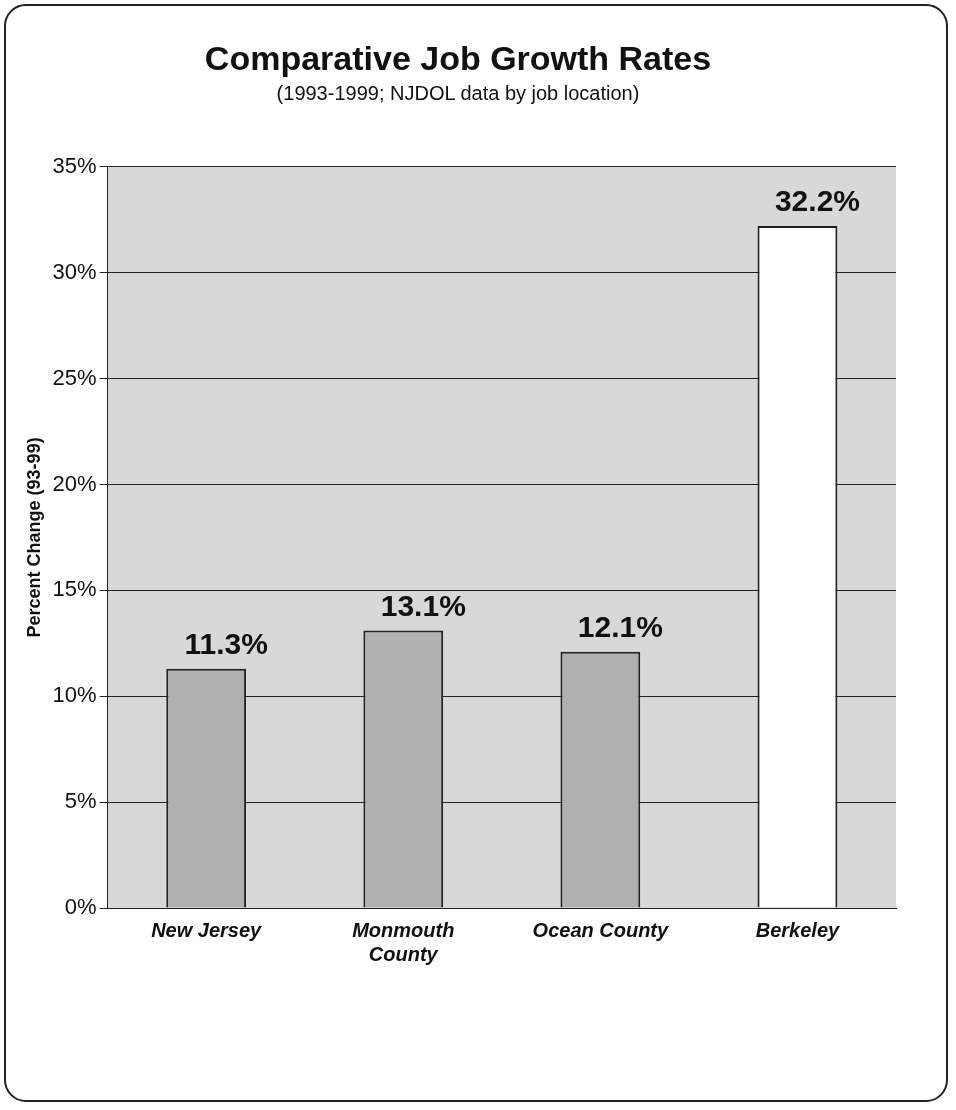  I want to click on x-tick-label: Berkeley, so click(798, 929).